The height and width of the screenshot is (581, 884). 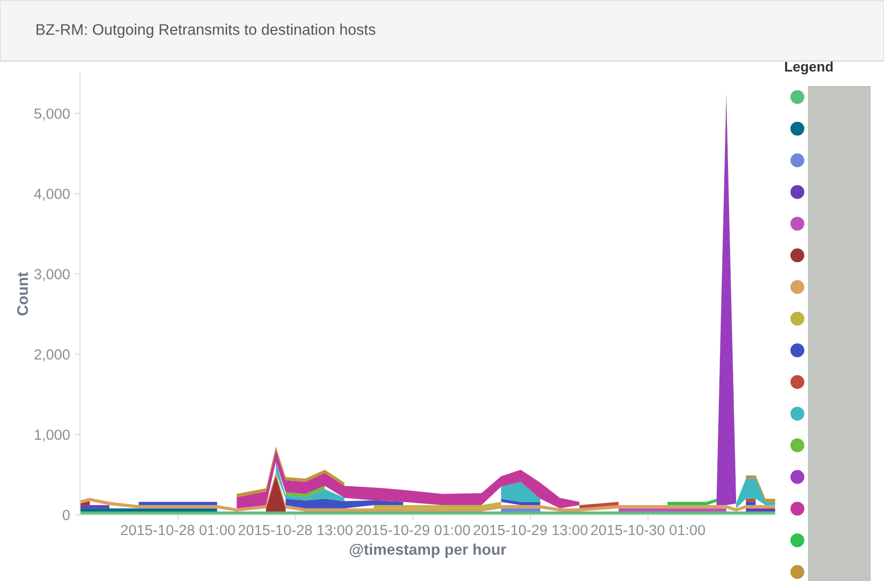 I want to click on y-tick-label: 2,000, so click(x=52, y=355).